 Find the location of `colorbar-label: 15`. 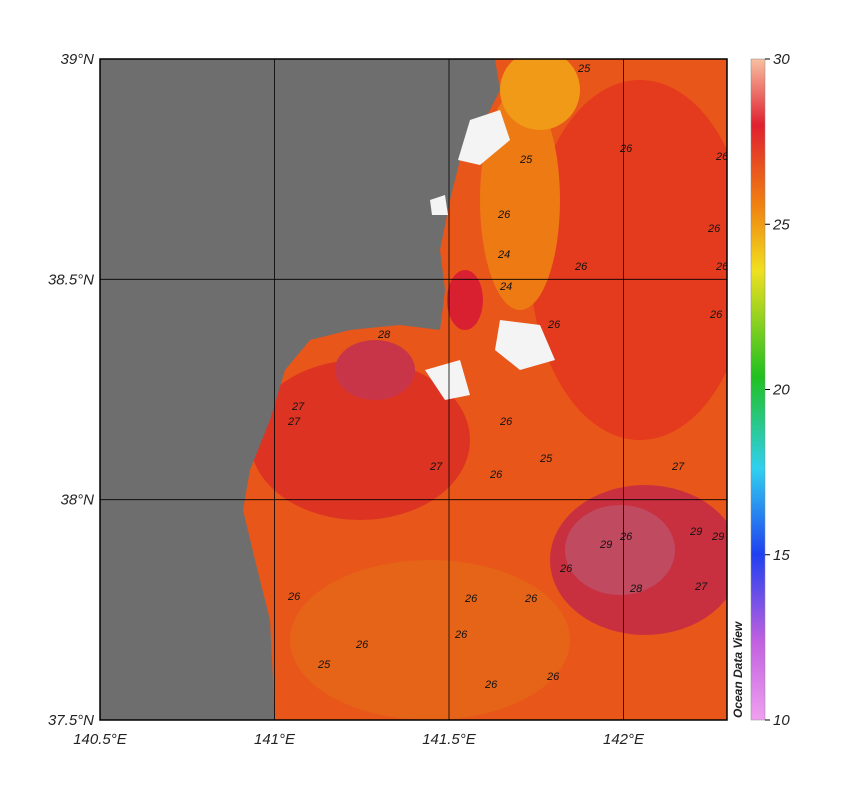

colorbar-label: 15 is located at coordinates (781, 555).